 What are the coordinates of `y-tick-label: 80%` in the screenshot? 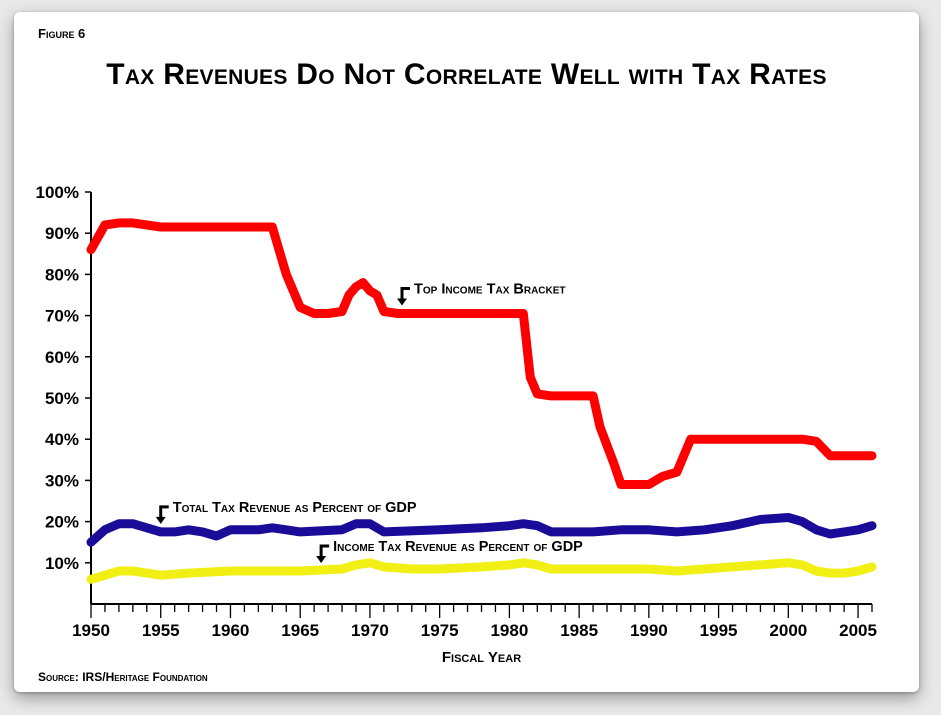 It's located at (62, 274).